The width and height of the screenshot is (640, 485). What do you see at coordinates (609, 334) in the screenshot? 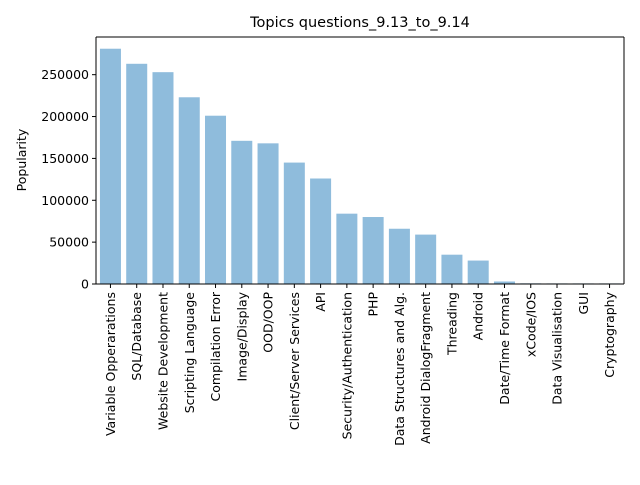
I see `x-tick-label-19: Cryptography` at bounding box center [609, 334].